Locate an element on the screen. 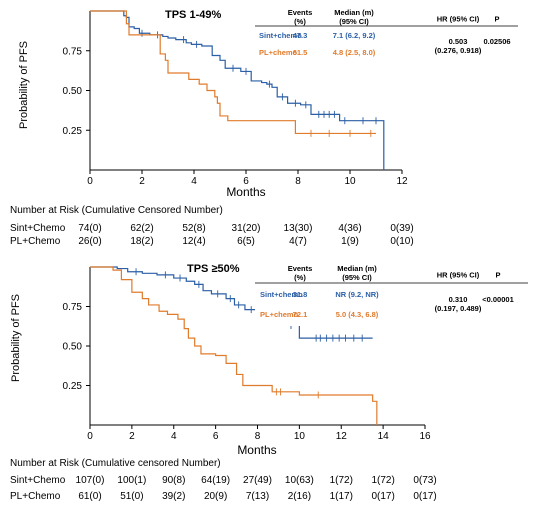  stats-row-median: 7.1 (6.2, 9.2) is located at coordinates (354, 35).